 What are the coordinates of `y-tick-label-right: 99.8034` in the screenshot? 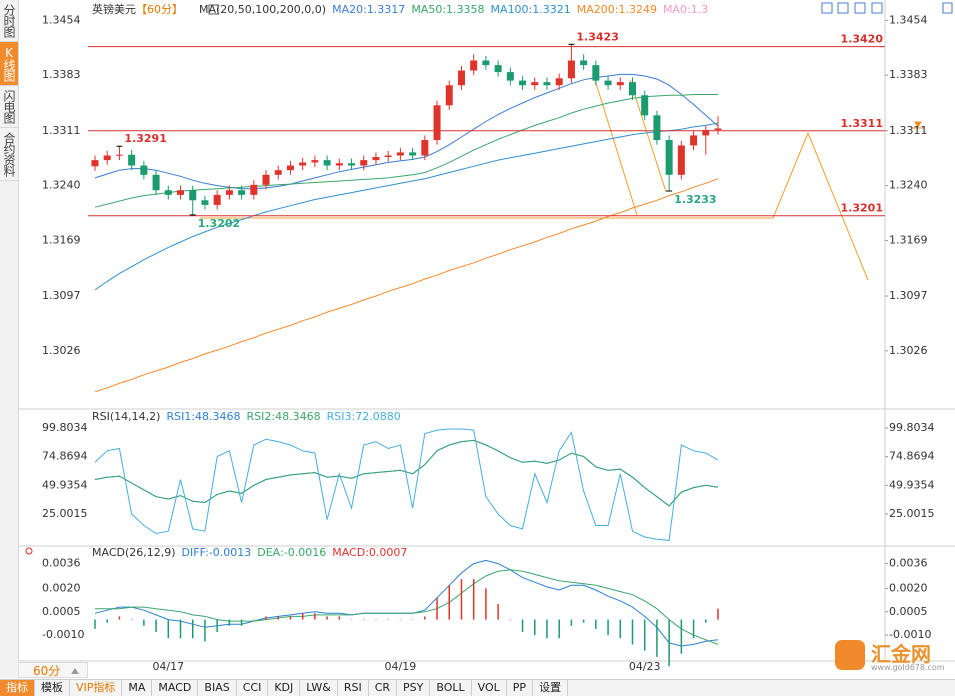 It's located at (912, 427).